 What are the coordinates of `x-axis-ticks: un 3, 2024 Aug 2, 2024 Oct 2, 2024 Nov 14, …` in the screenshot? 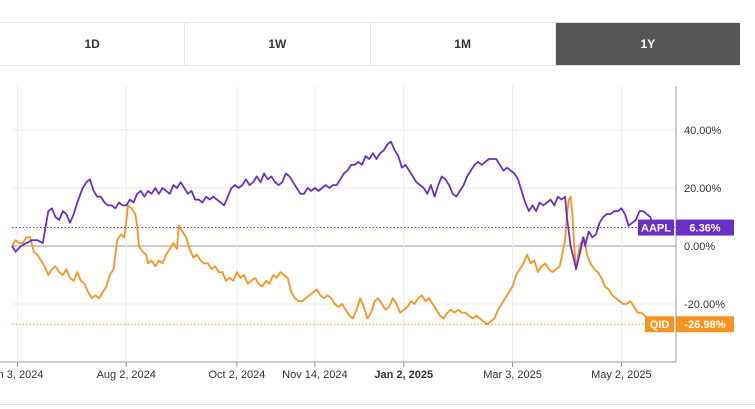 It's located at (326, 371).